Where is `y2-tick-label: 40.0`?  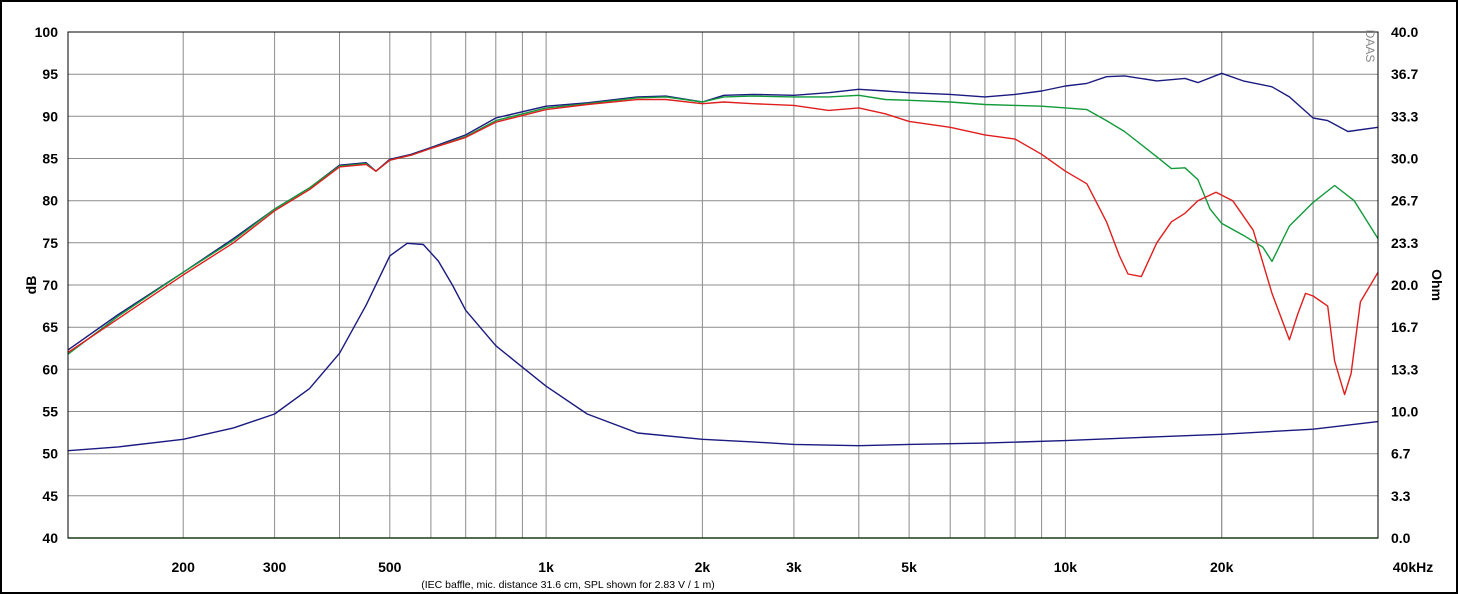
y2-tick-label: 40.0 is located at coordinates (1404, 32).